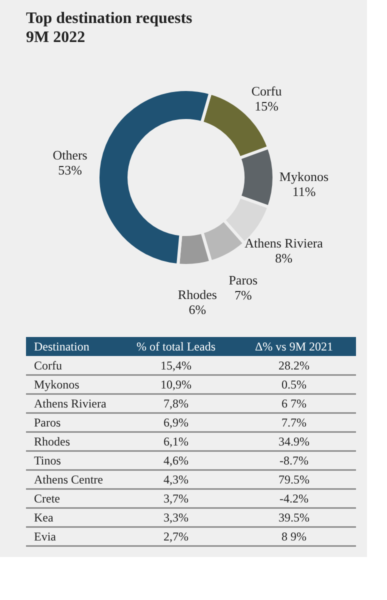 The image size is (387, 600). What do you see at coordinates (294, 423) in the screenshot?
I see `text: 7.7%` at bounding box center [294, 423].